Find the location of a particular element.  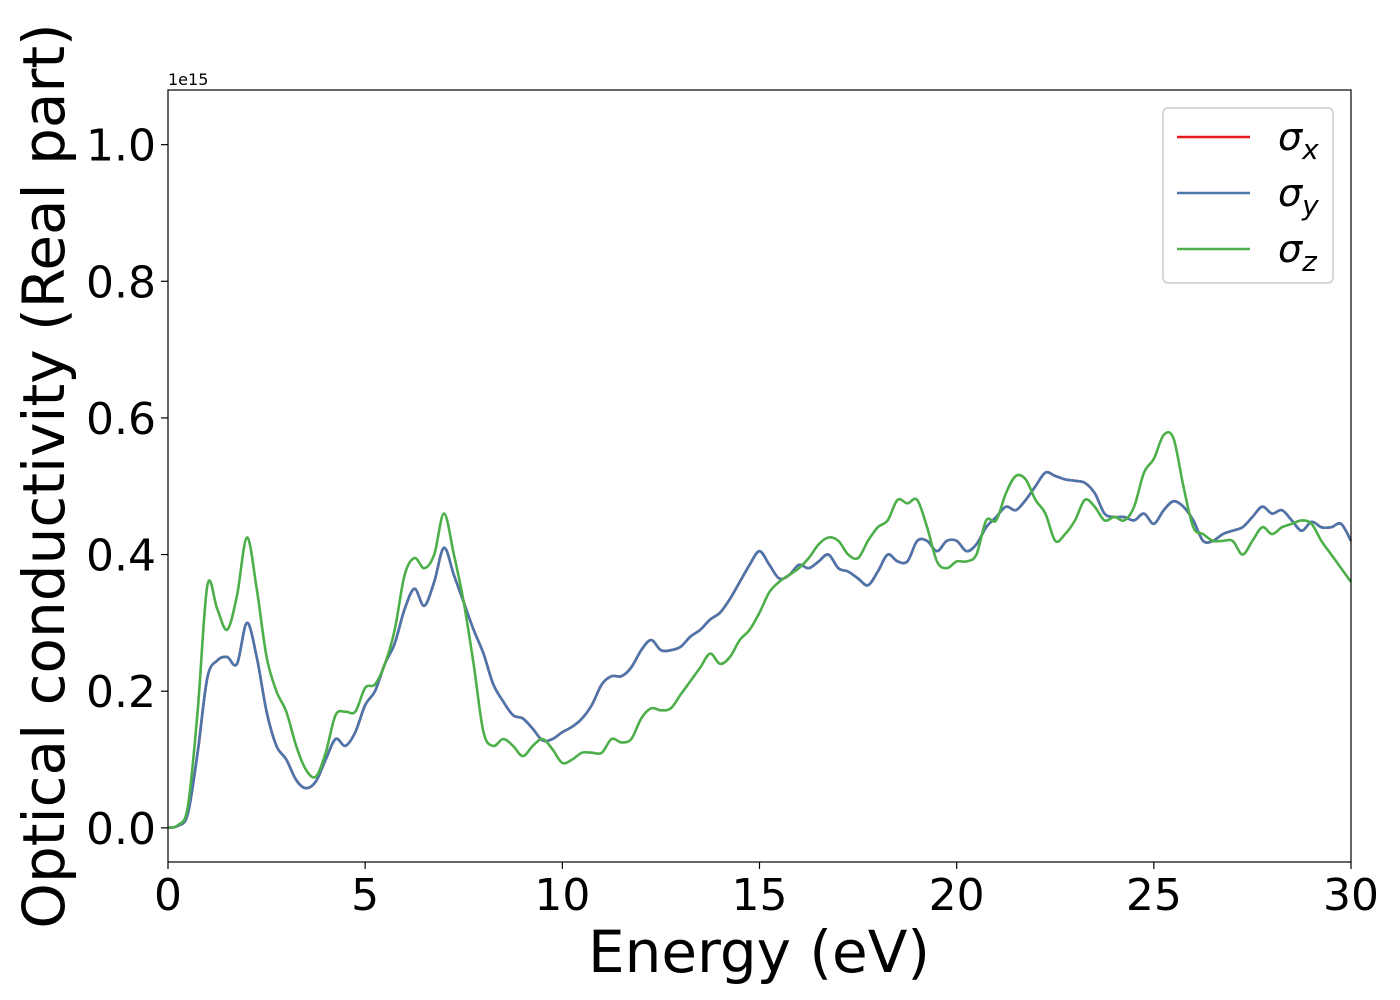

x-tick-label: 25 is located at coordinates (1154, 895).